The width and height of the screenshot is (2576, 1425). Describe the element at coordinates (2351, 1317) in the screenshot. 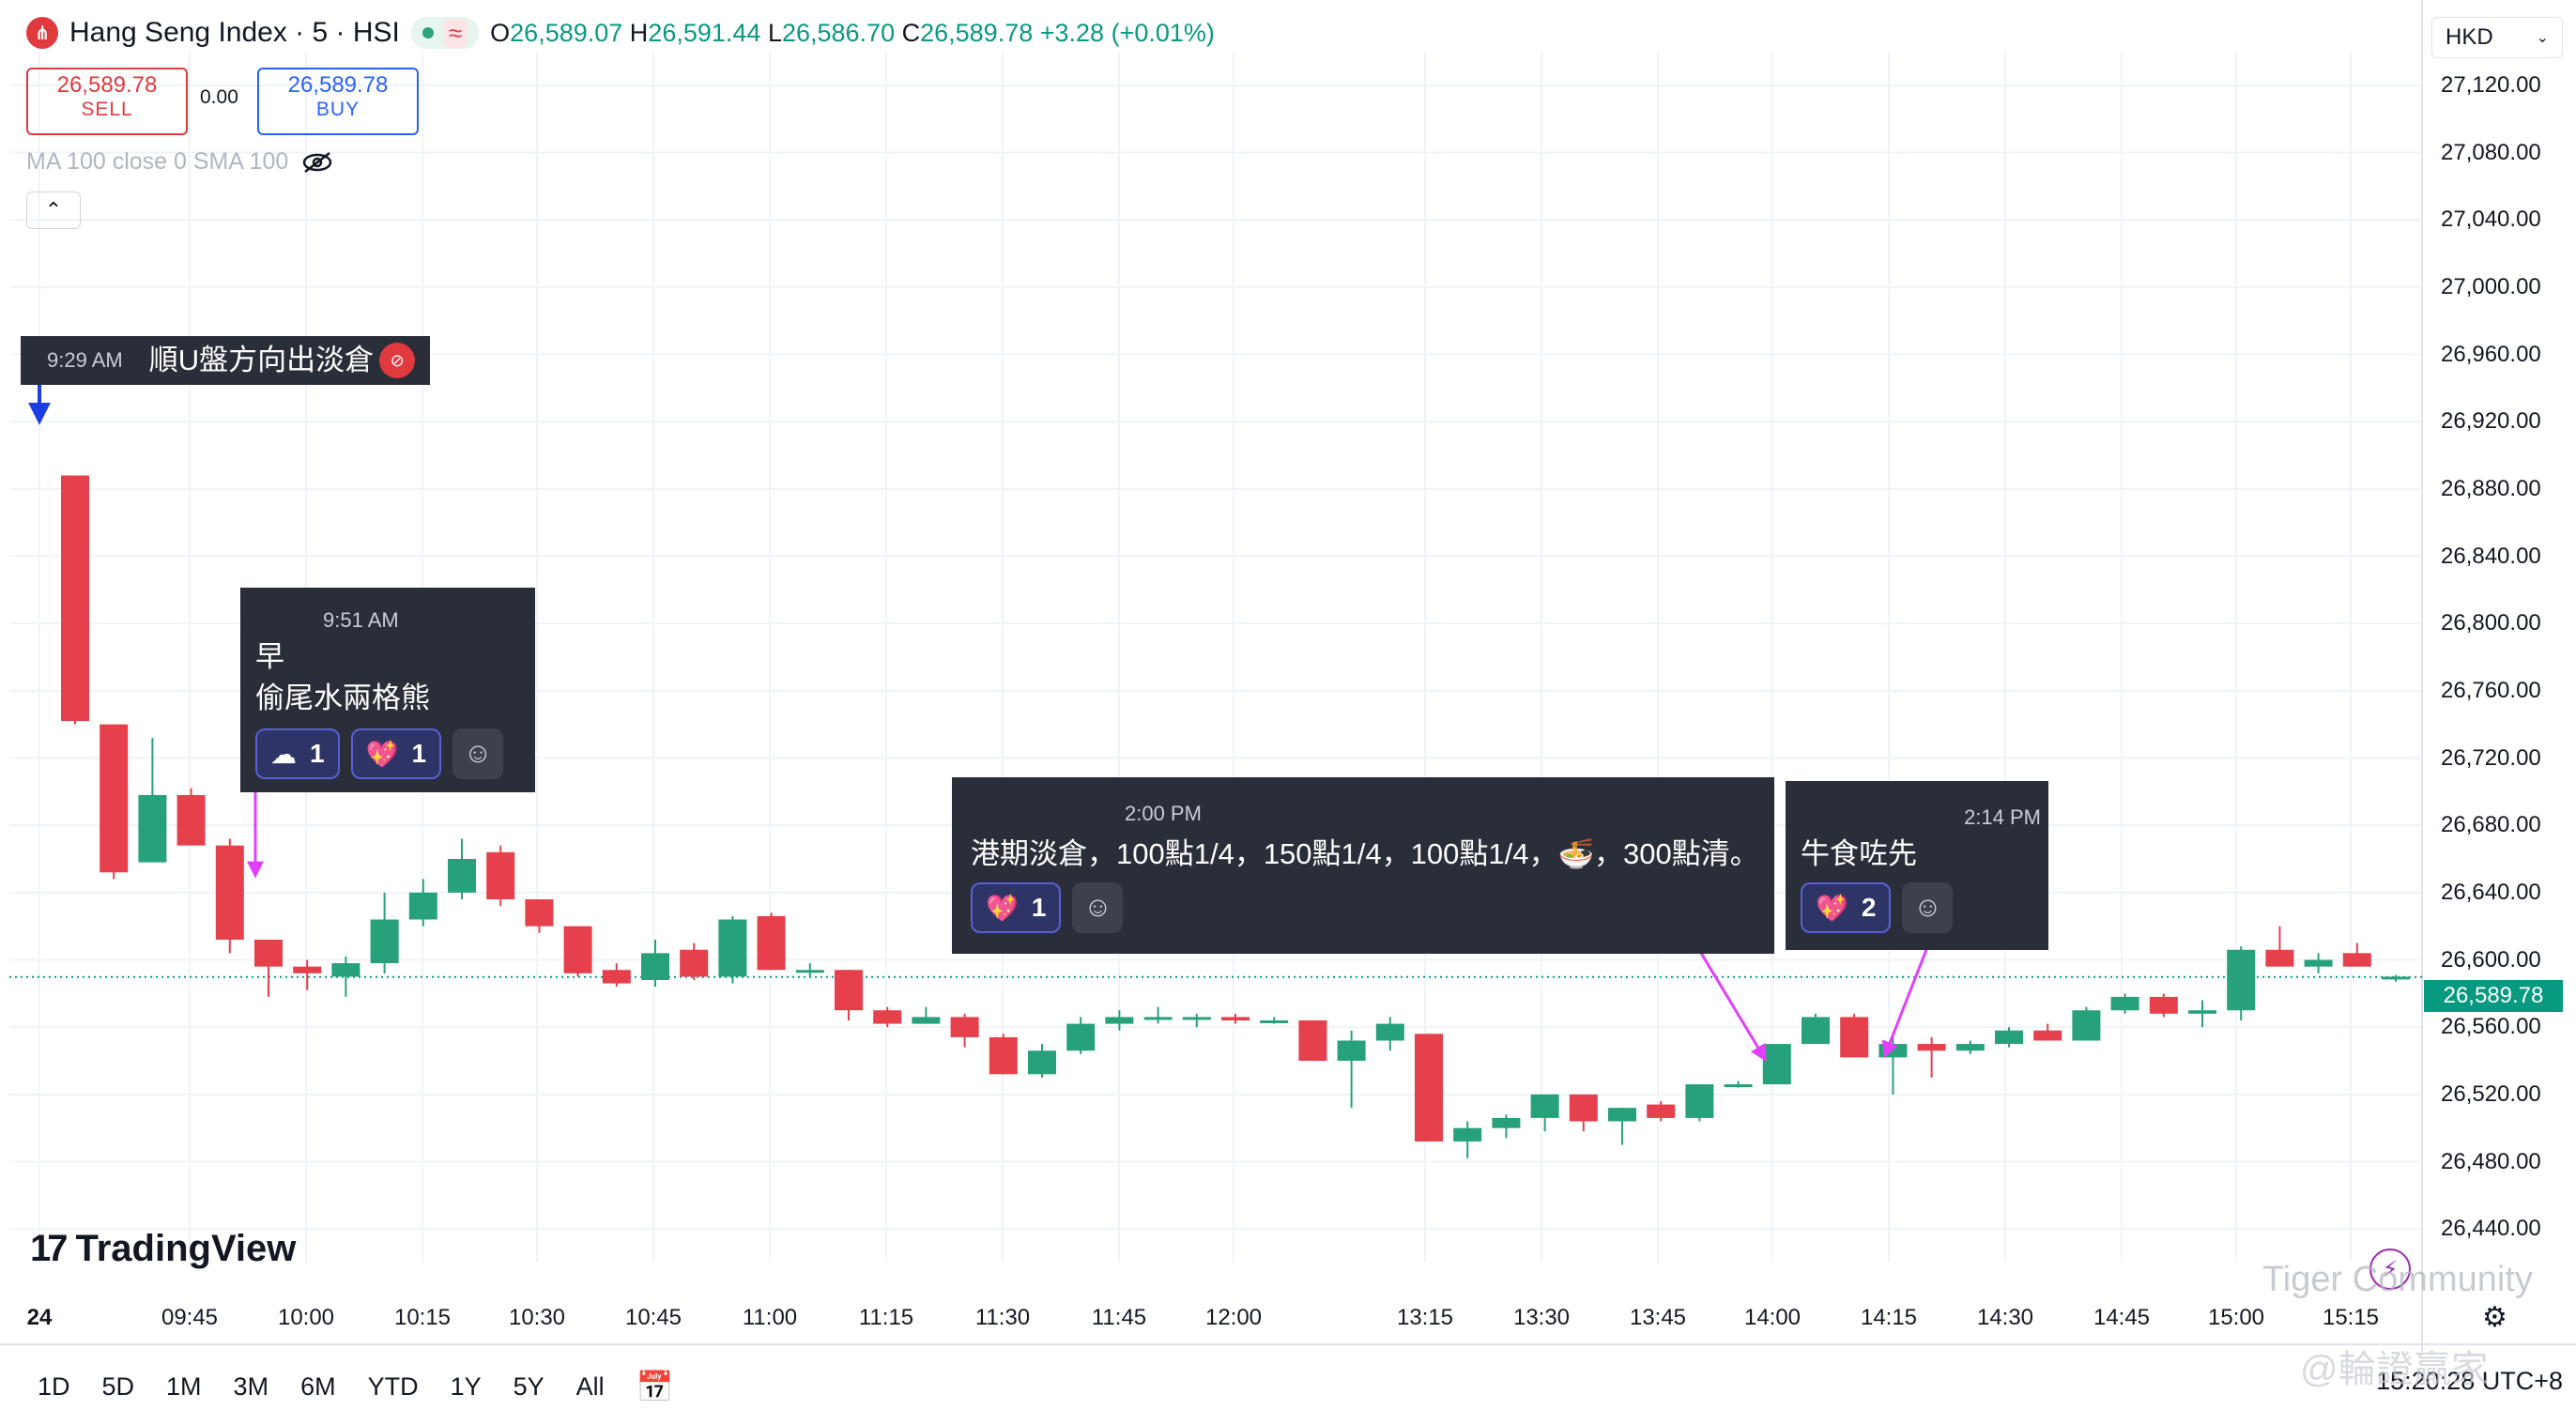

I see `time-tick-label: 15:15` at that location.